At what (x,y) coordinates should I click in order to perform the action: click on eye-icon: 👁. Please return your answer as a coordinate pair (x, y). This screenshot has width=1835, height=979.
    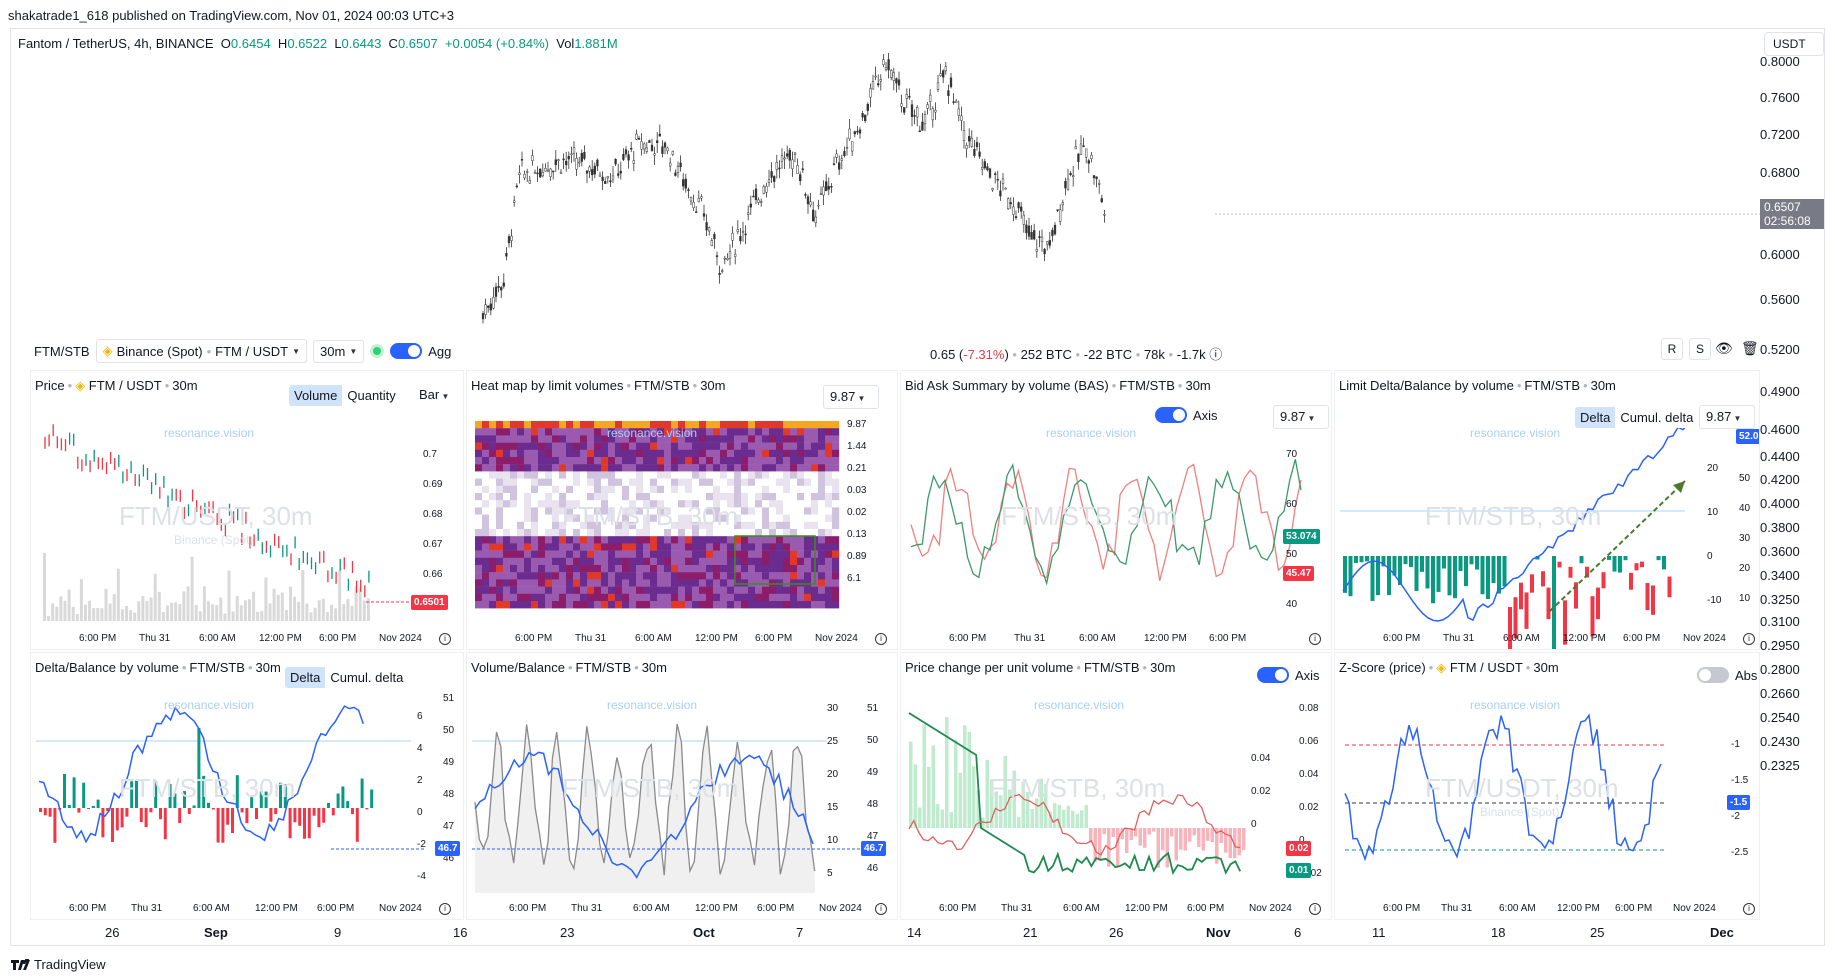
    Looking at the image, I should click on (1724, 348).